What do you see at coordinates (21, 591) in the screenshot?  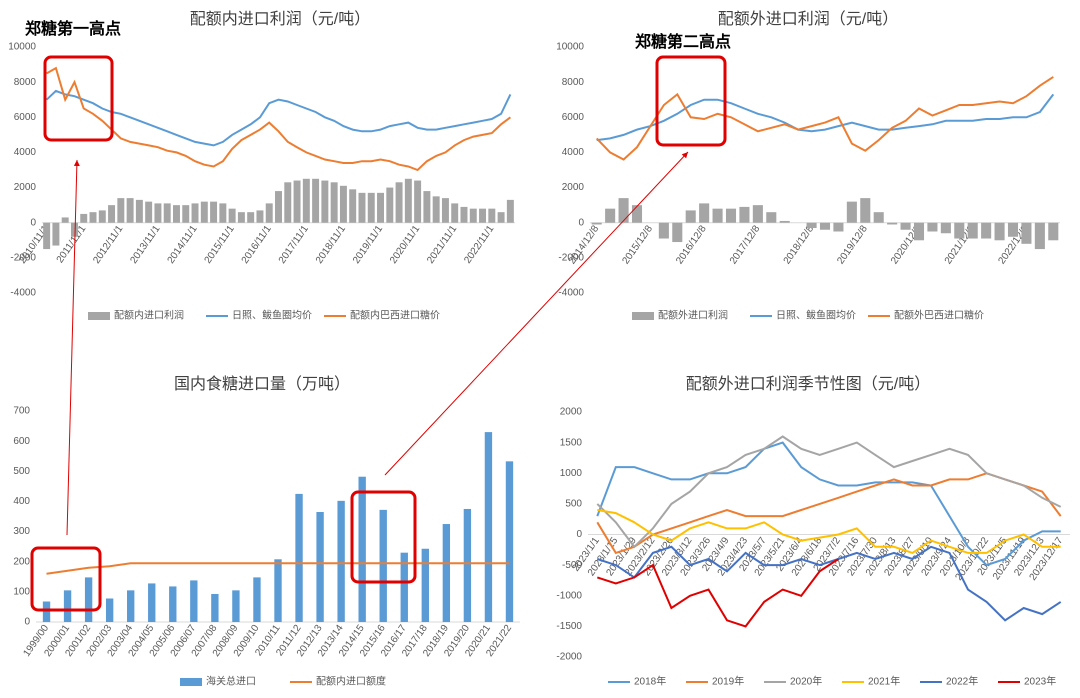 I see `y-tick-label: 100` at bounding box center [21, 591].